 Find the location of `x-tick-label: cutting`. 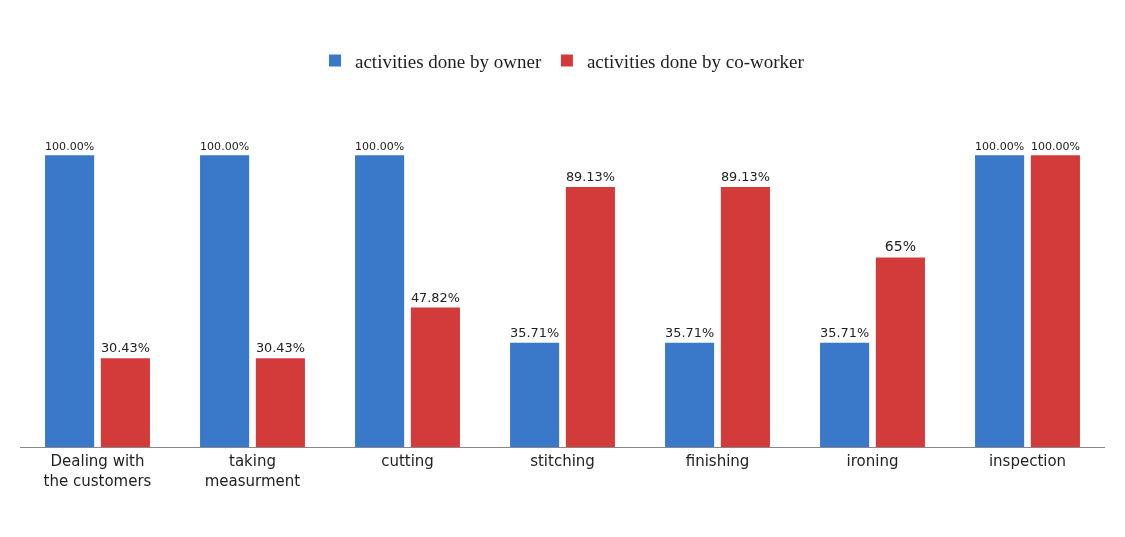

x-tick-label: cutting is located at coordinates (407, 461).